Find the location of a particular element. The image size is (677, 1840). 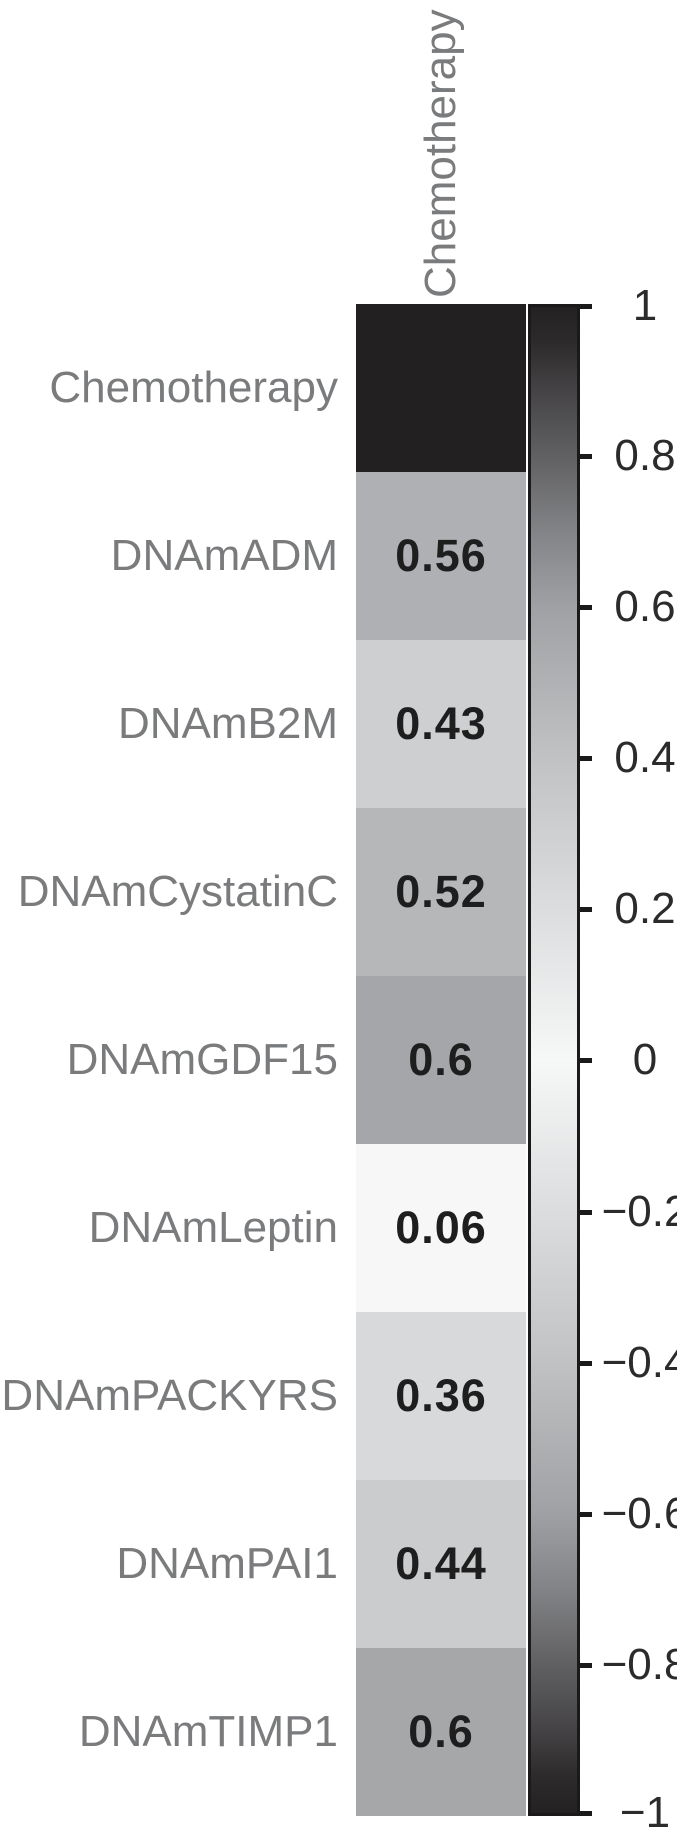

heatmap-cell-dnamgdf15: 0.6 is located at coordinates (441, 1060).